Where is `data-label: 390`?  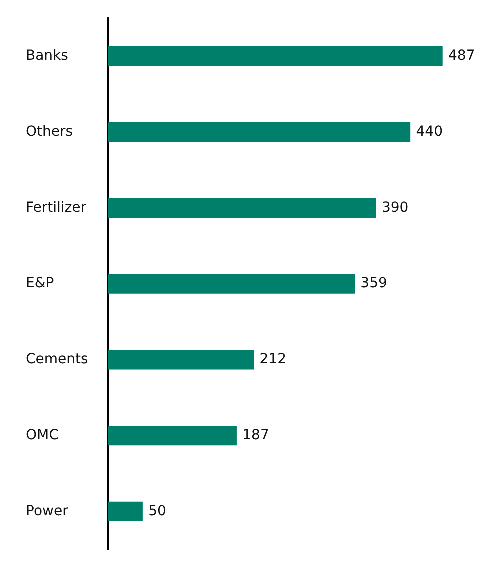 data-label: 390 is located at coordinates (395, 208).